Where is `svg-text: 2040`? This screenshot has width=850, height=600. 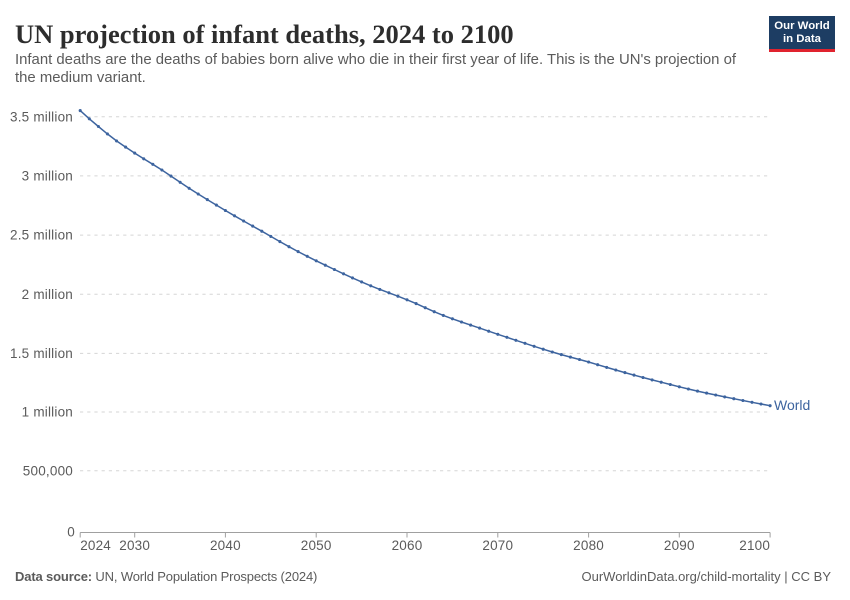
svg-text: 2040 is located at coordinates (225, 545).